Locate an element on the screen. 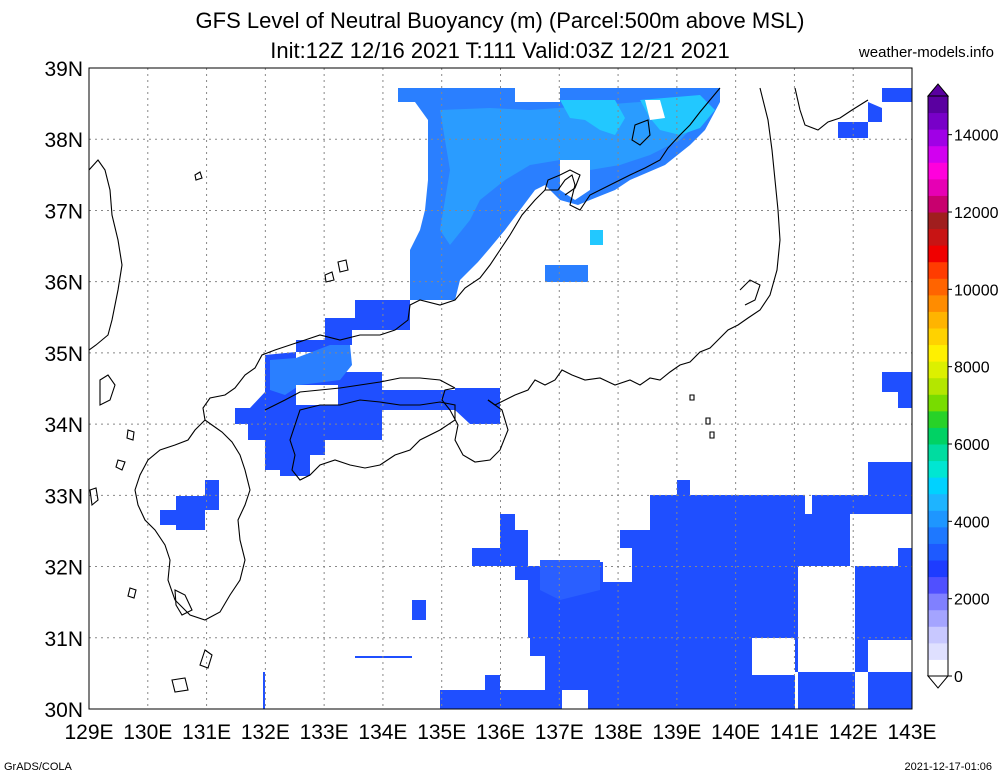 This screenshot has height=779, width=1000. lon-label: 135E is located at coordinates (441, 732).